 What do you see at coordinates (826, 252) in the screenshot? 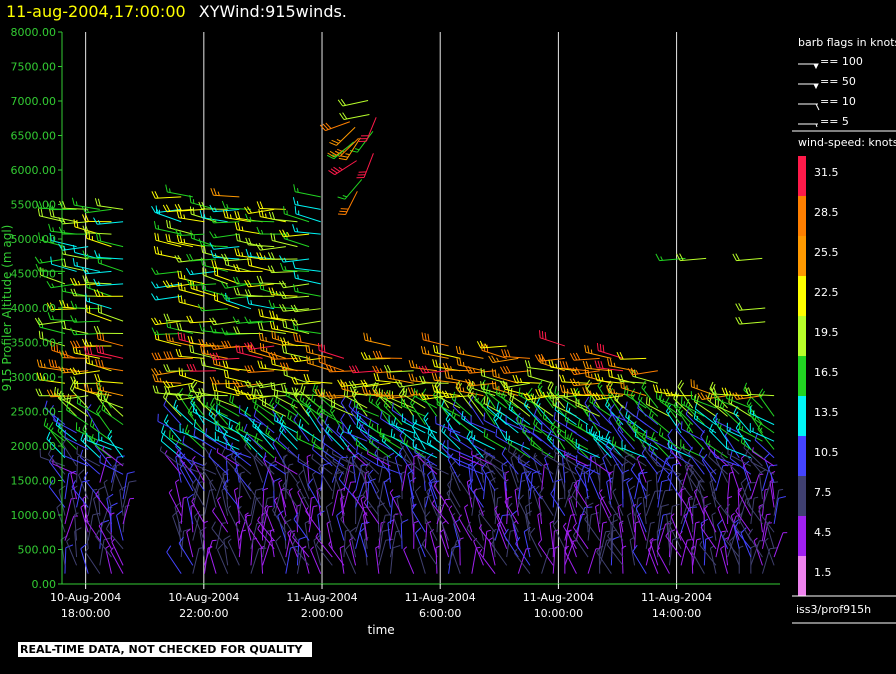
I see `speed-label: 25.5` at bounding box center [826, 252].